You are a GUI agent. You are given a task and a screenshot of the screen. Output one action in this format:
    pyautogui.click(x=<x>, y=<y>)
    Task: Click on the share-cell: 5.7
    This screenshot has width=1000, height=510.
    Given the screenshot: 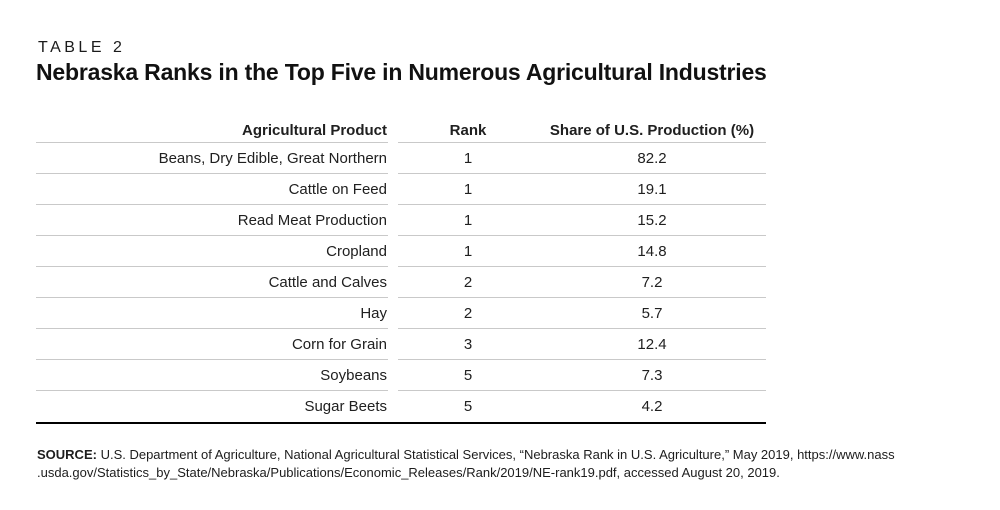 What is the action you would take?
    pyautogui.click(x=652, y=313)
    